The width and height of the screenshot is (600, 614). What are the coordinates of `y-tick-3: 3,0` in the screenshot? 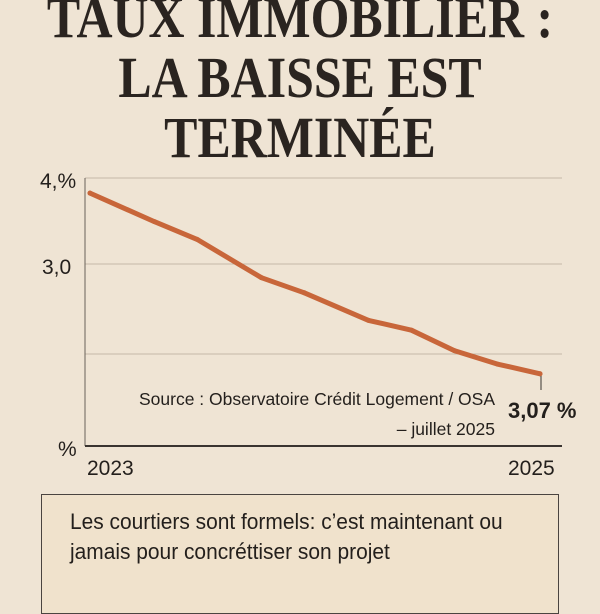 It's located at (56, 267).